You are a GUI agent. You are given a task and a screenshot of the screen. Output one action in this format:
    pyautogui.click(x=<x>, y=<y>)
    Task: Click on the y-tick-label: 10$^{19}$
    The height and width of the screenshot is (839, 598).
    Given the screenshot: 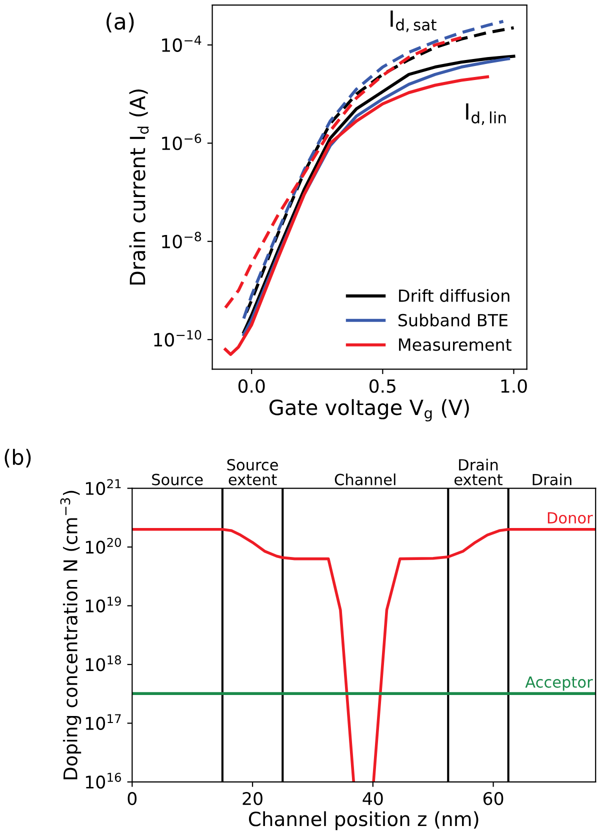 What is the action you would take?
    pyautogui.click(x=103, y=604)
    